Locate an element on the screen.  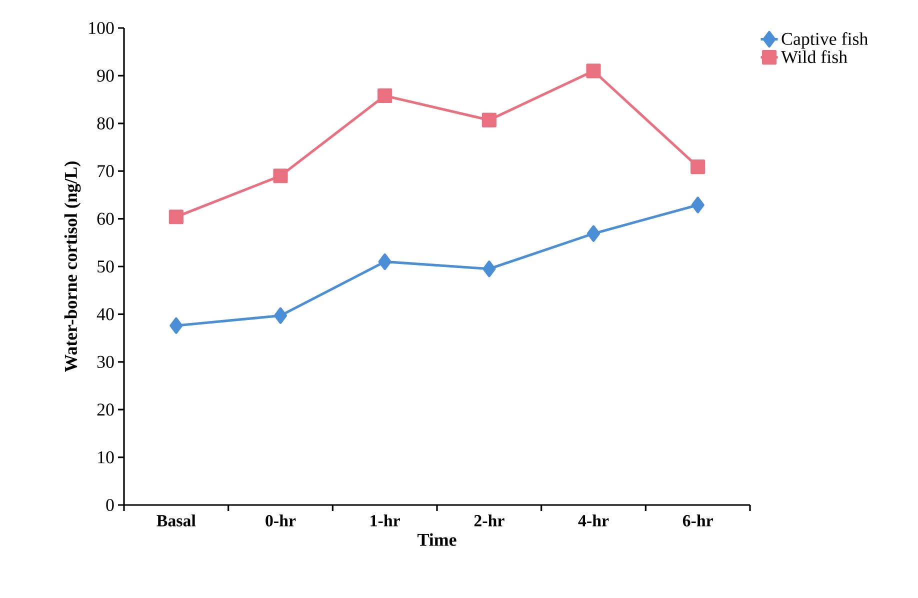
y-tick-label: 100 is located at coordinates (101, 28).